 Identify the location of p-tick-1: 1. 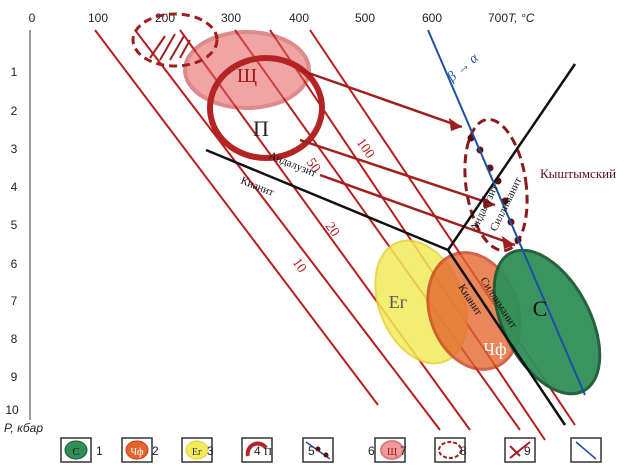
(14, 72).